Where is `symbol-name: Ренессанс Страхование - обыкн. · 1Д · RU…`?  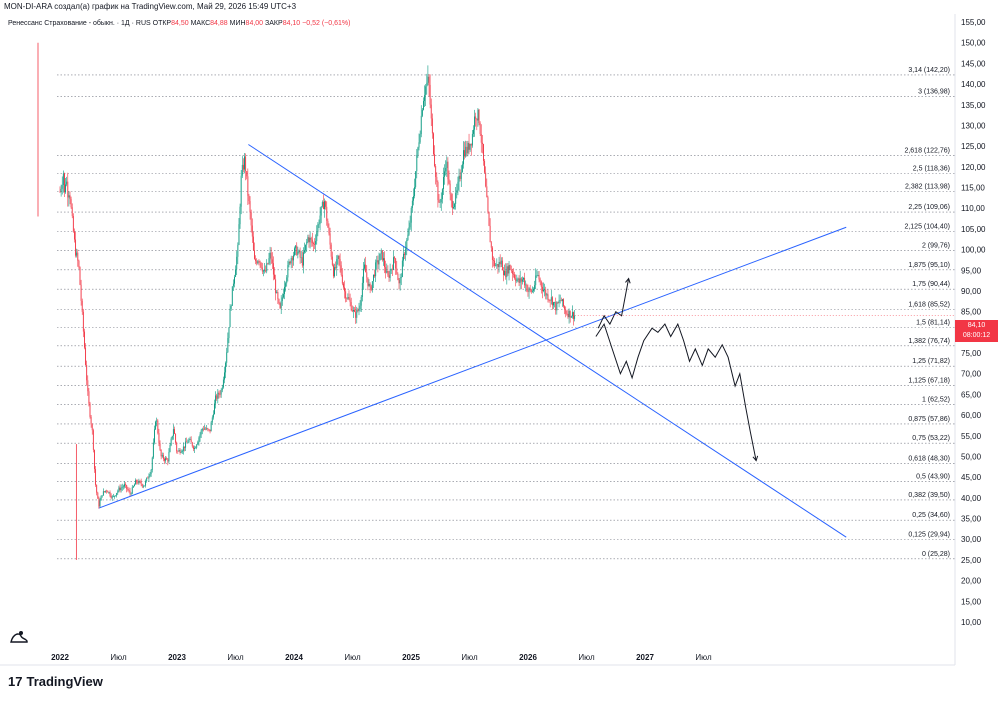
symbol-name: Ренессанс Страхование - обыкн. · 1Д · RU… is located at coordinates (79, 23).